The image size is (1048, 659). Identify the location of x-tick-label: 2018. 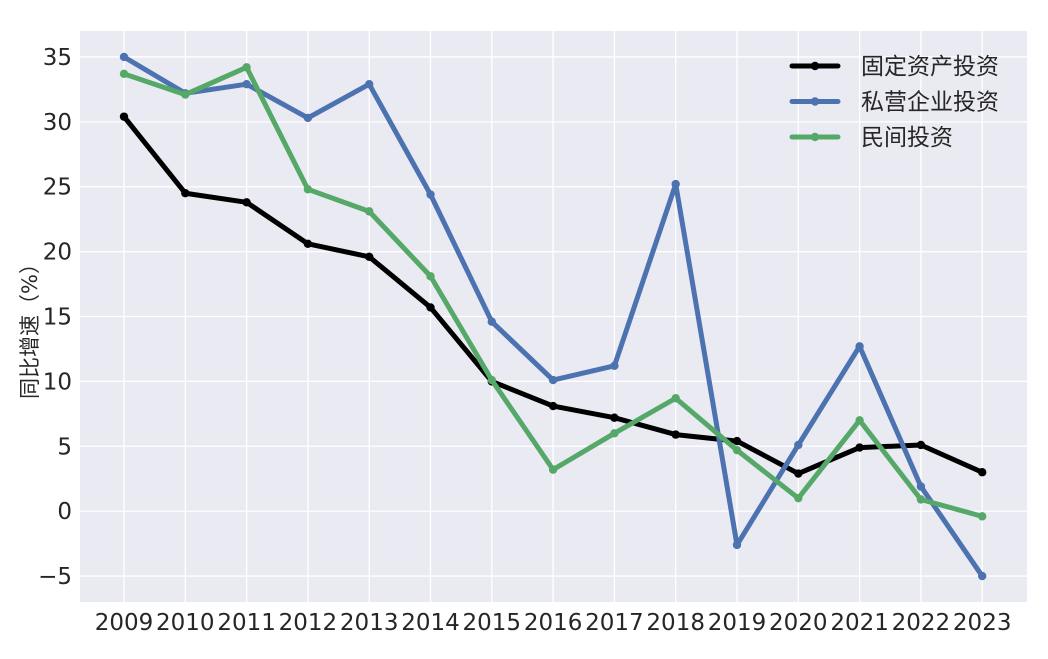
(675, 623).